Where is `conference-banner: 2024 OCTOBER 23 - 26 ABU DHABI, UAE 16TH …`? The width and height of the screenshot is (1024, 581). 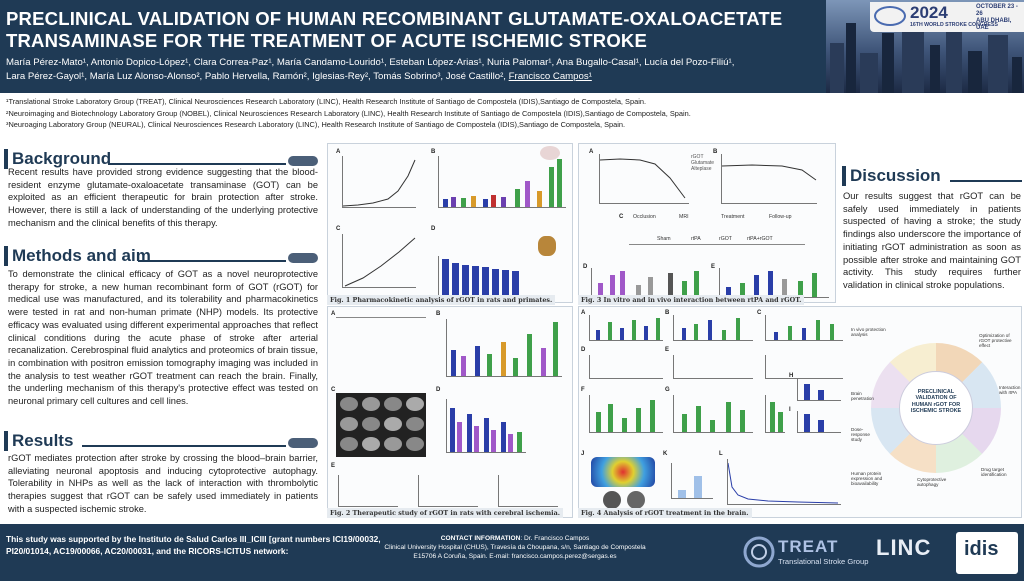 conference-banner: 2024 OCTOBER 23 - 26 ABU DHABI, UAE 16TH … is located at coordinates (925, 46).